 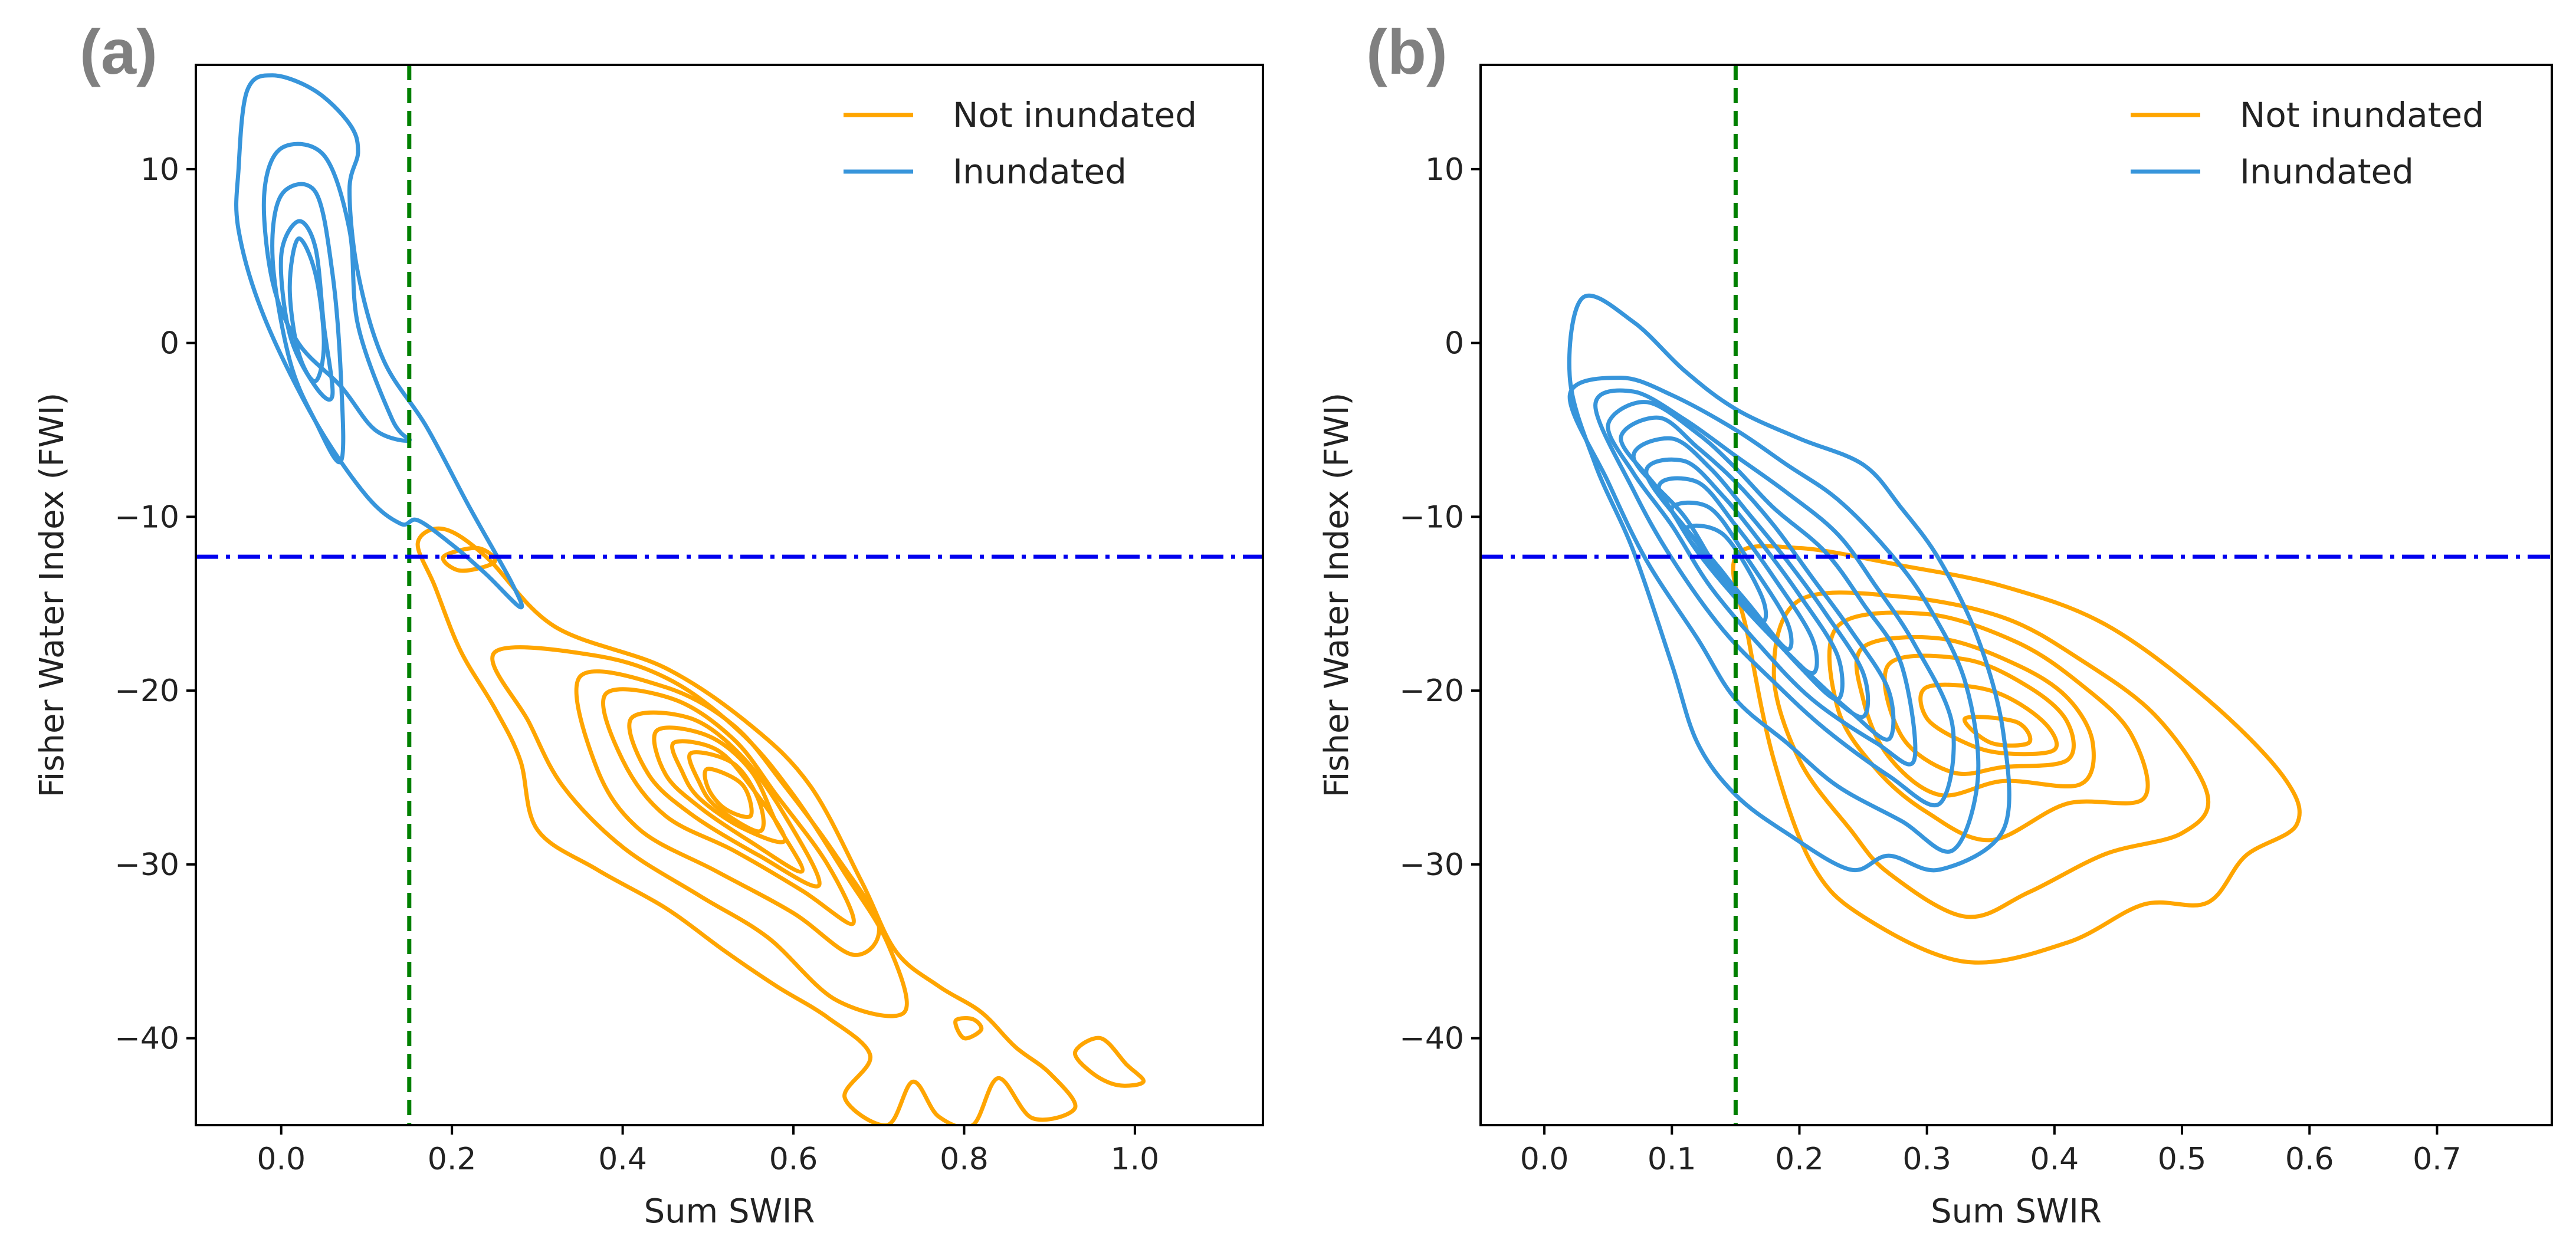 I want to click on x-tick-label: 0.3, so click(x=1926, y=1159).